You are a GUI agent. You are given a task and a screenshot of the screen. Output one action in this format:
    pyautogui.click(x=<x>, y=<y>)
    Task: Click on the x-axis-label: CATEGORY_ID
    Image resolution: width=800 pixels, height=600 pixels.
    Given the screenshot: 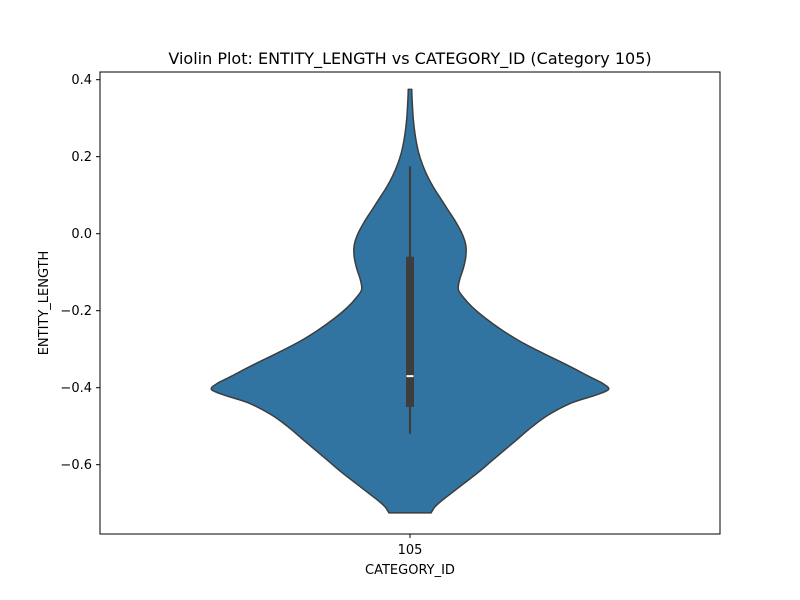 What is the action you would take?
    pyautogui.click(x=410, y=570)
    